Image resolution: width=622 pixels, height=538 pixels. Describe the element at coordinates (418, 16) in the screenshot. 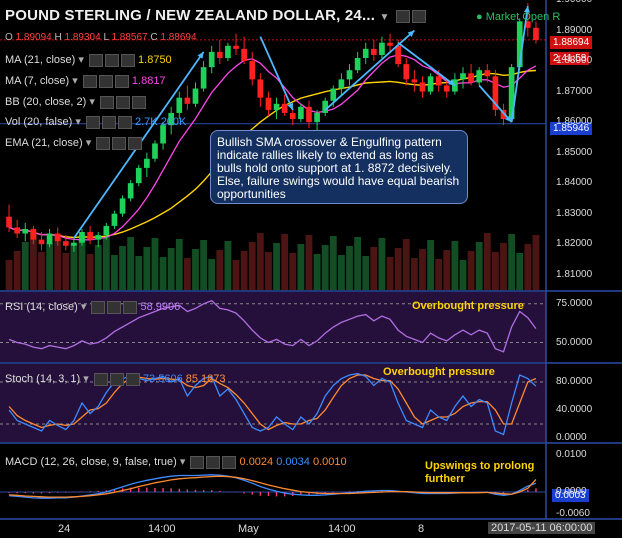

I see `compare-icon` at that location.